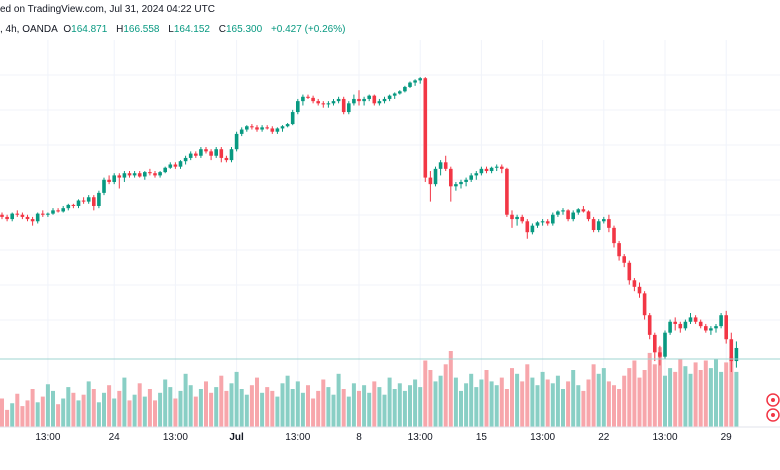  What do you see at coordinates (244, 29) in the screenshot?
I see `close-value: 165.300` at bounding box center [244, 29].